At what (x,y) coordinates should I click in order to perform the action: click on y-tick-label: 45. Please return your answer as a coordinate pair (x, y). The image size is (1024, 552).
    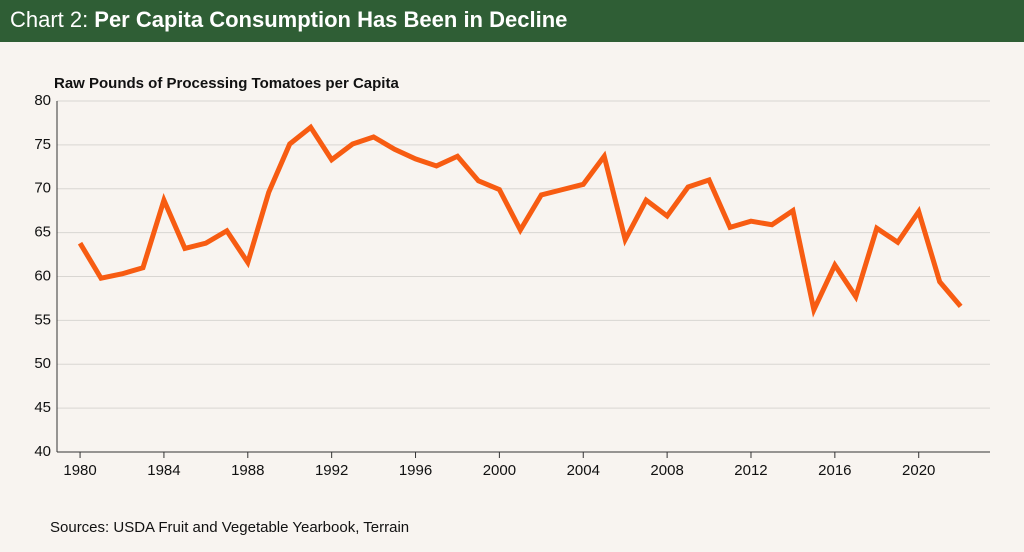
    Looking at the image, I should click on (42, 407).